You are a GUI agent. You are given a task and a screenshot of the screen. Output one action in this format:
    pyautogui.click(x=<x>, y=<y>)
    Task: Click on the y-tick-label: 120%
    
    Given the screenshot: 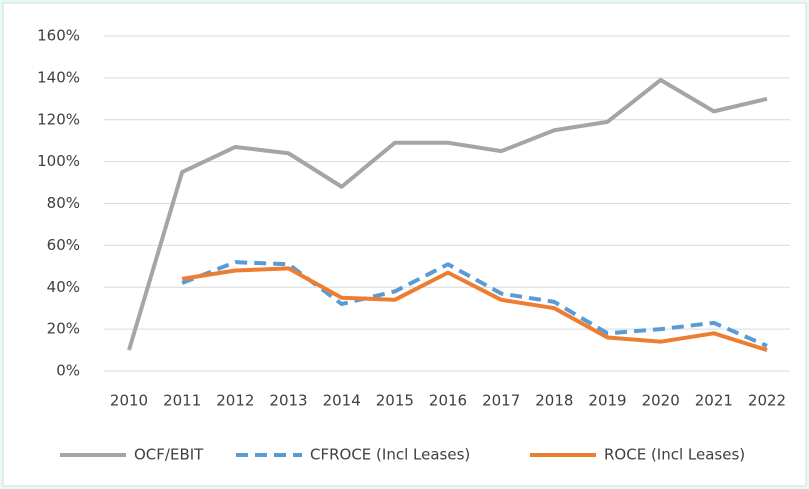 What is the action you would take?
    pyautogui.click(x=58, y=119)
    